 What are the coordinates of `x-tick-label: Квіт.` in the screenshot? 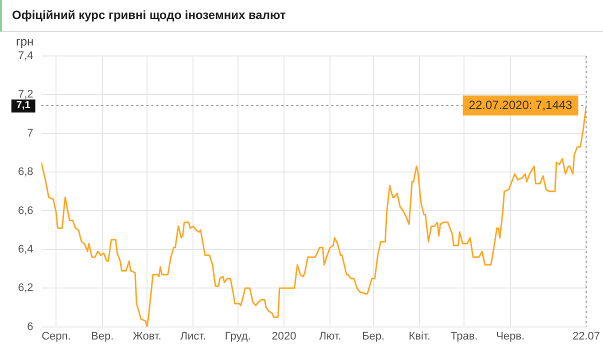 It's located at (419, 336).